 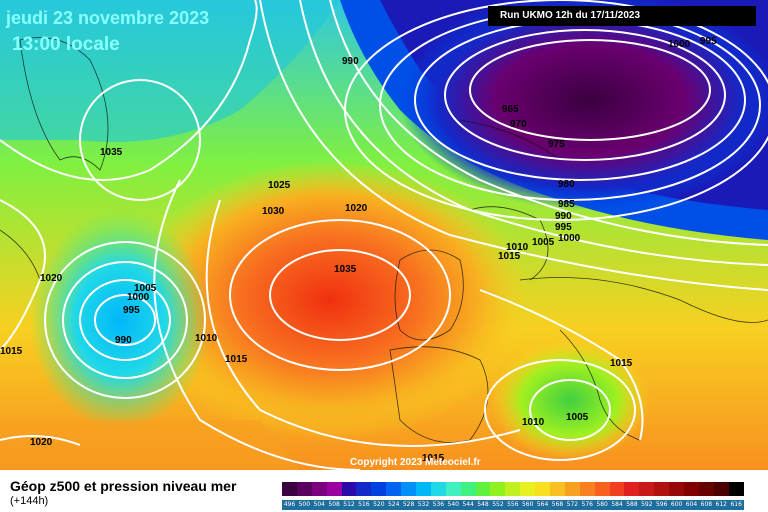 What do you see at coordinates (349, 505) in the screenshot?
I see `scale-tick: 512` at bounding box center [349, 505].